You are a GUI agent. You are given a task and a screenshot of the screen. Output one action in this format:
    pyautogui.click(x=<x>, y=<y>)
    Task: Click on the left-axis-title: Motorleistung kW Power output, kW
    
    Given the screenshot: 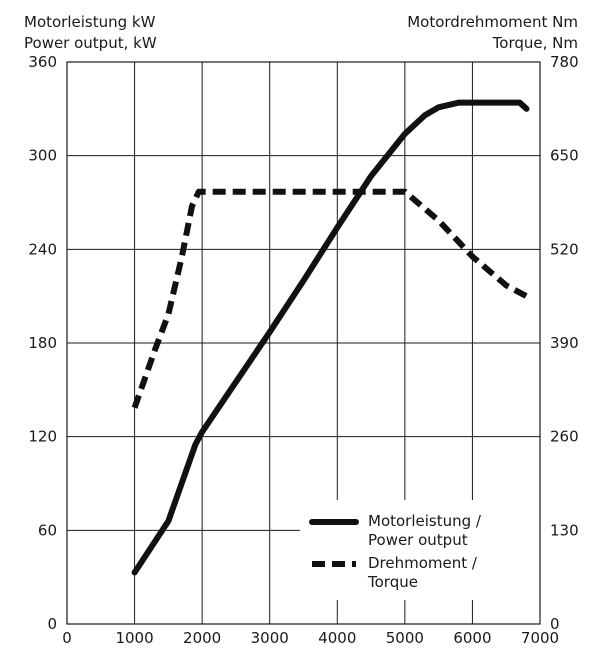 What is the action you would take?
    pyautogui.click(x=90, y=32)
    